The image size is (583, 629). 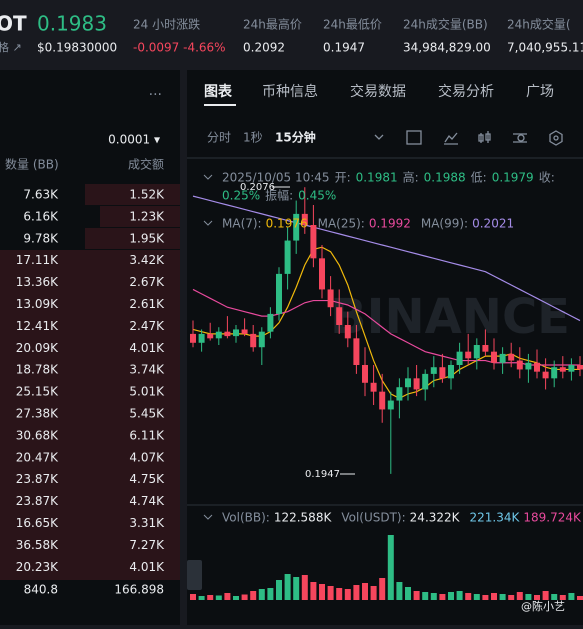 What do you see at coordinates (72, 24) in the screenshot?
I see `price: 0.1983` at bounding box center [72, 24].